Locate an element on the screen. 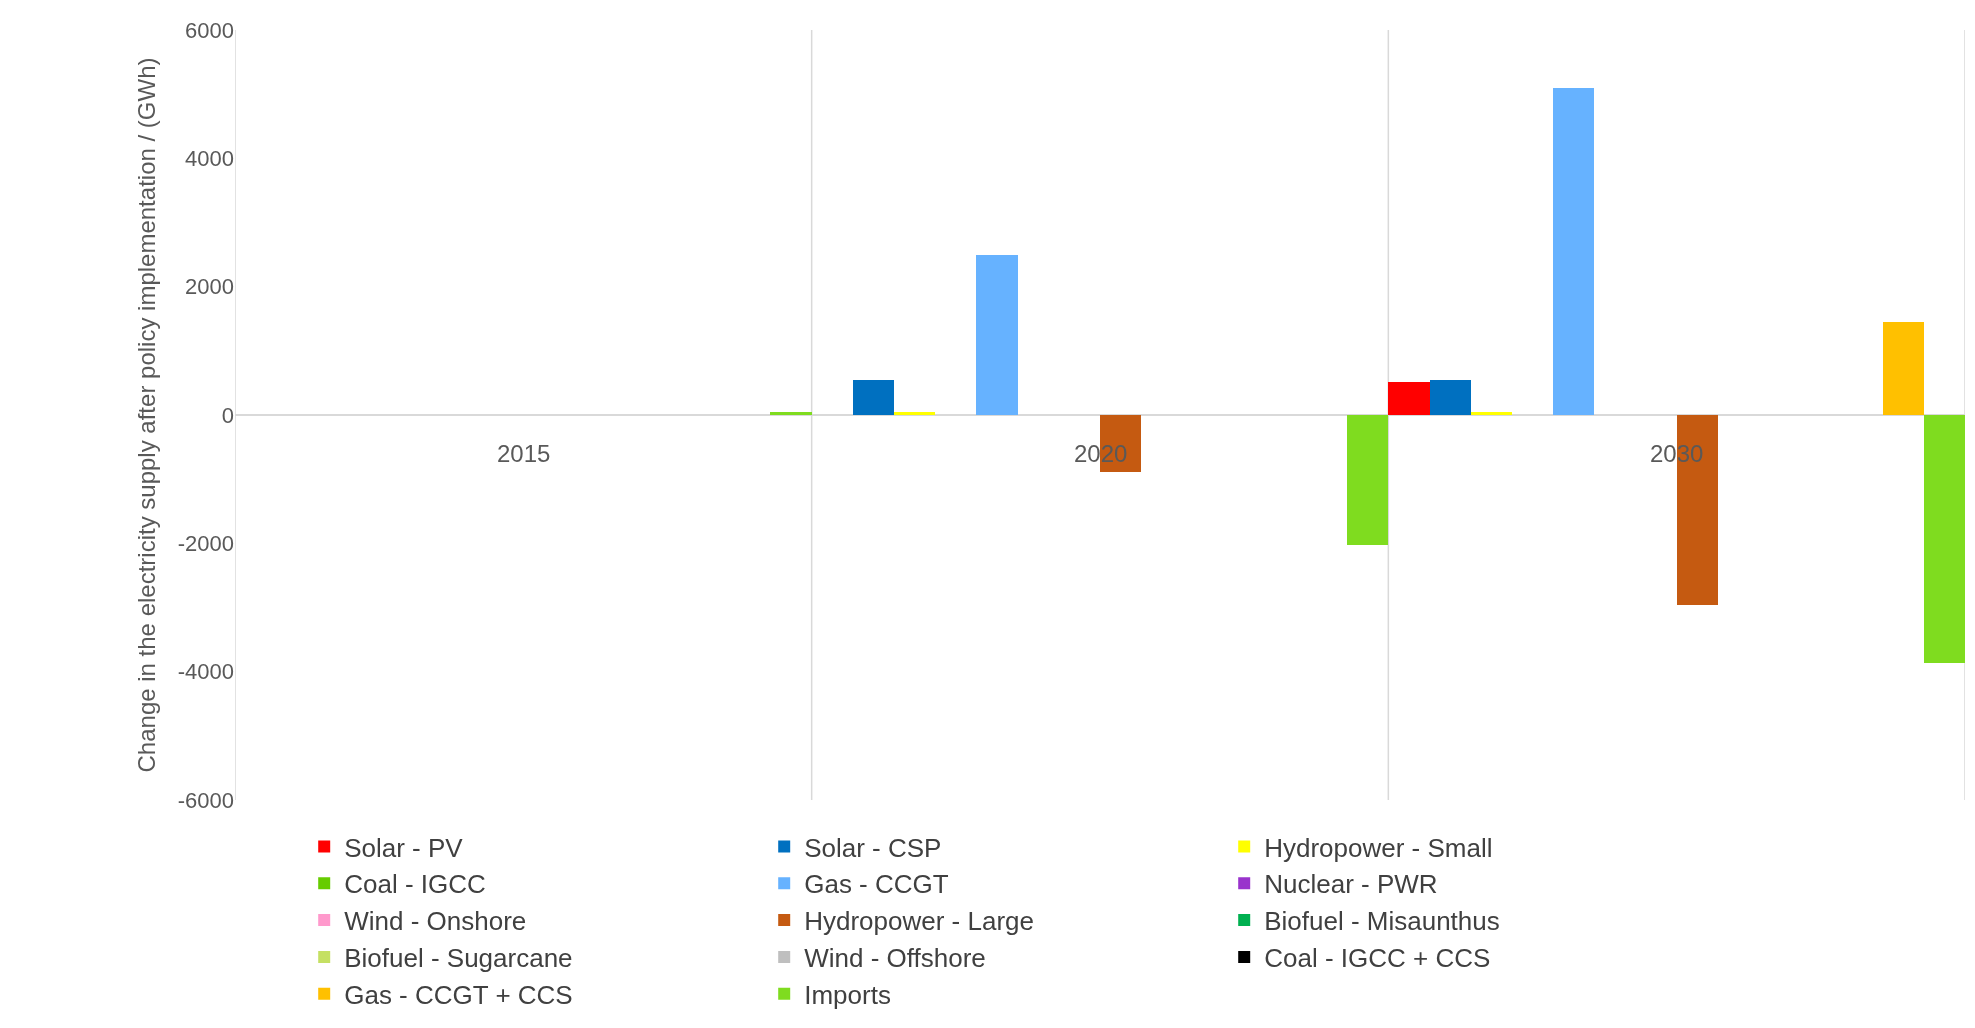  y-tick-label: 2000 is located at coordinates (209, 287).